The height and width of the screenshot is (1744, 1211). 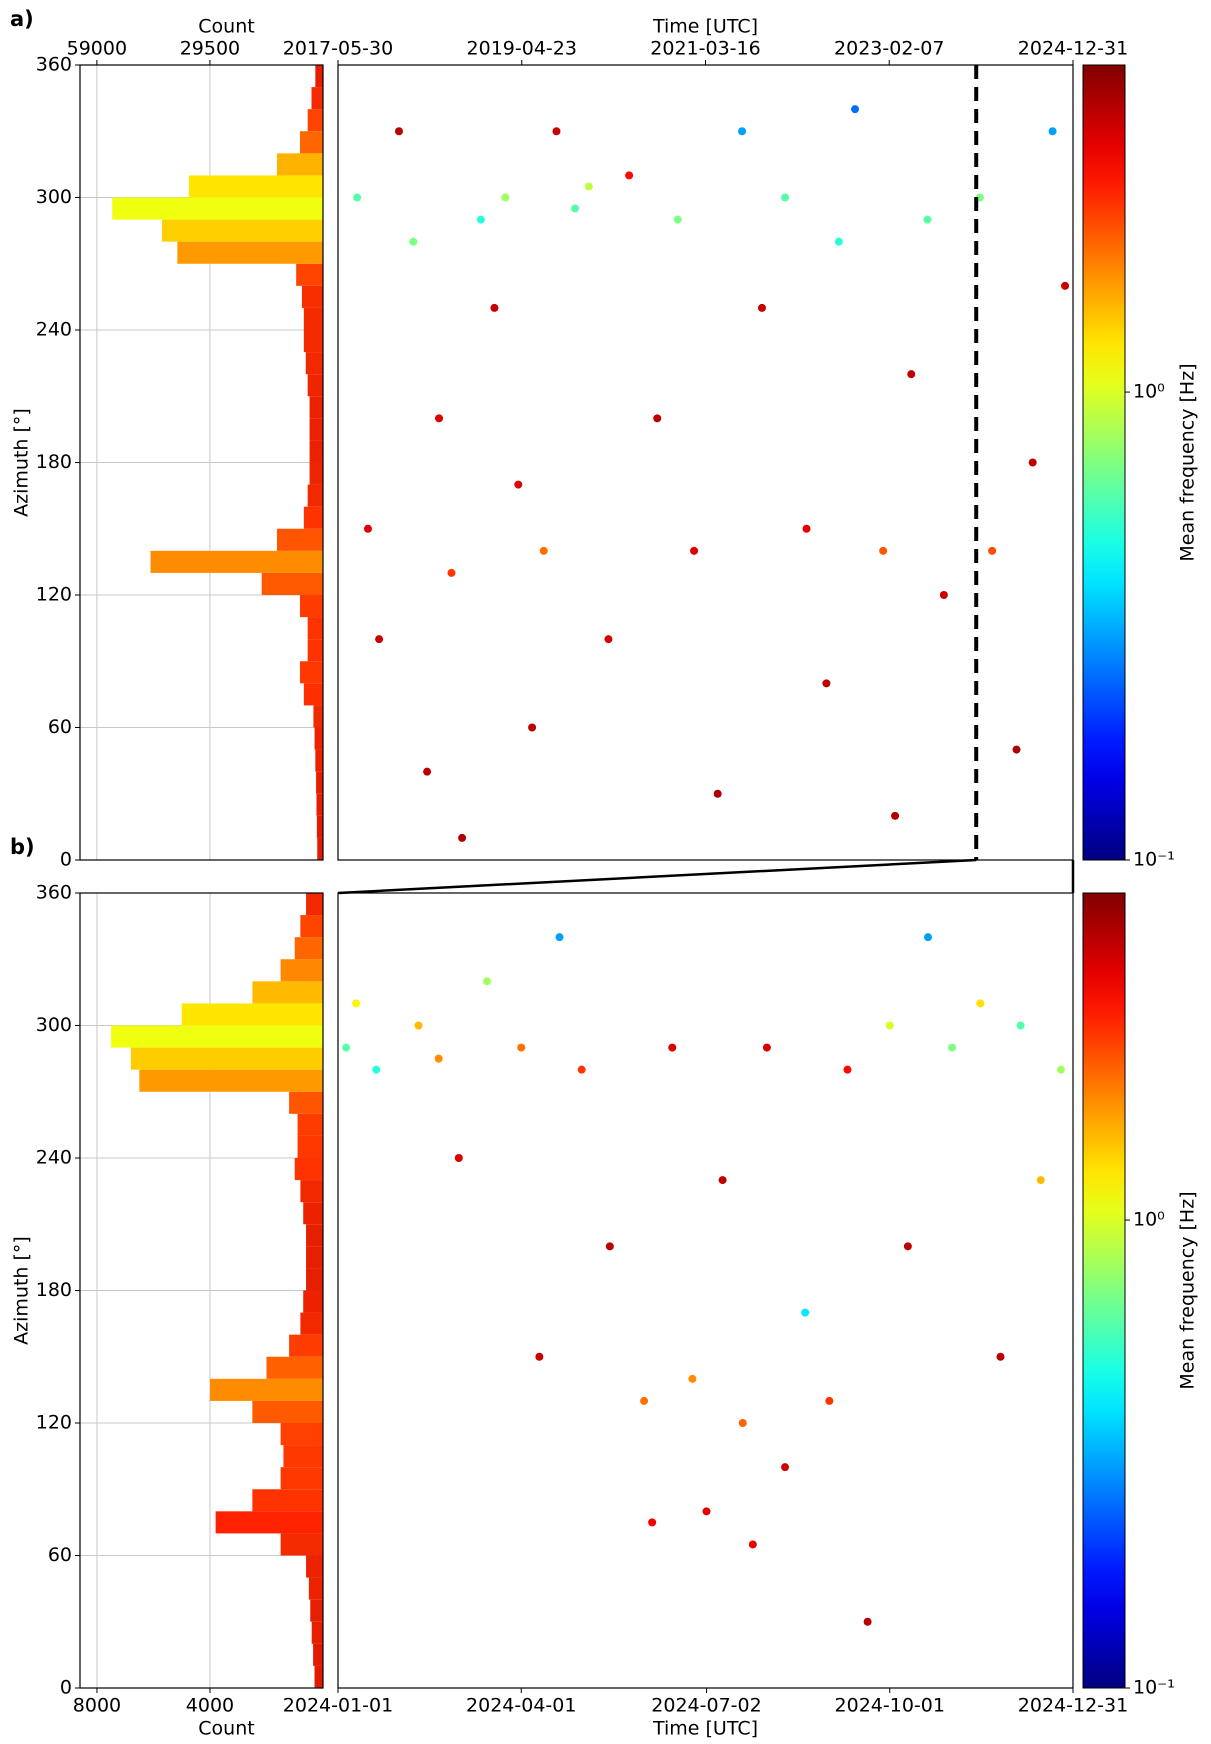 I want to click on y-tick-label: 180, so click(x=54, y=1290).